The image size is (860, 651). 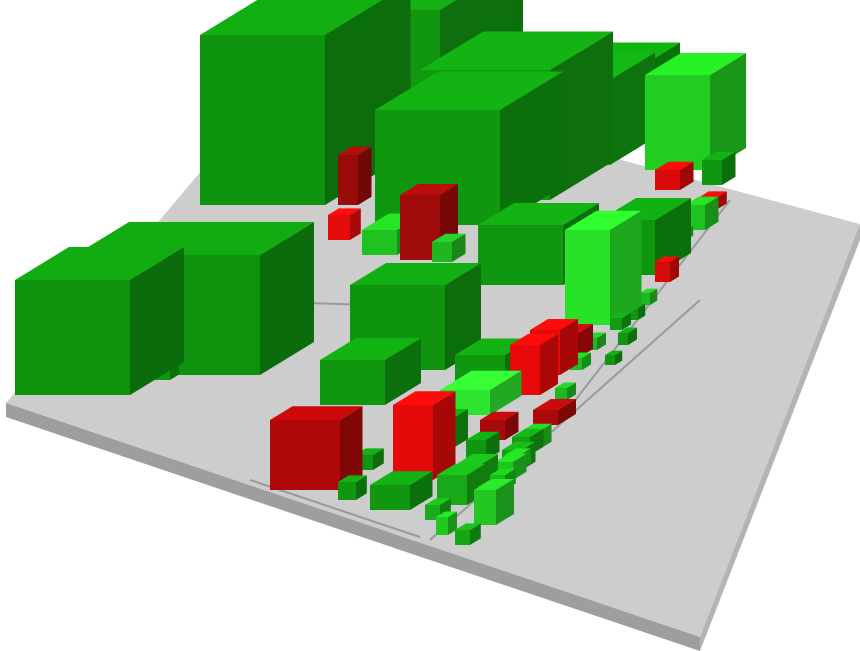 I want to click on block-r7-top, so click(x=534, y=339).